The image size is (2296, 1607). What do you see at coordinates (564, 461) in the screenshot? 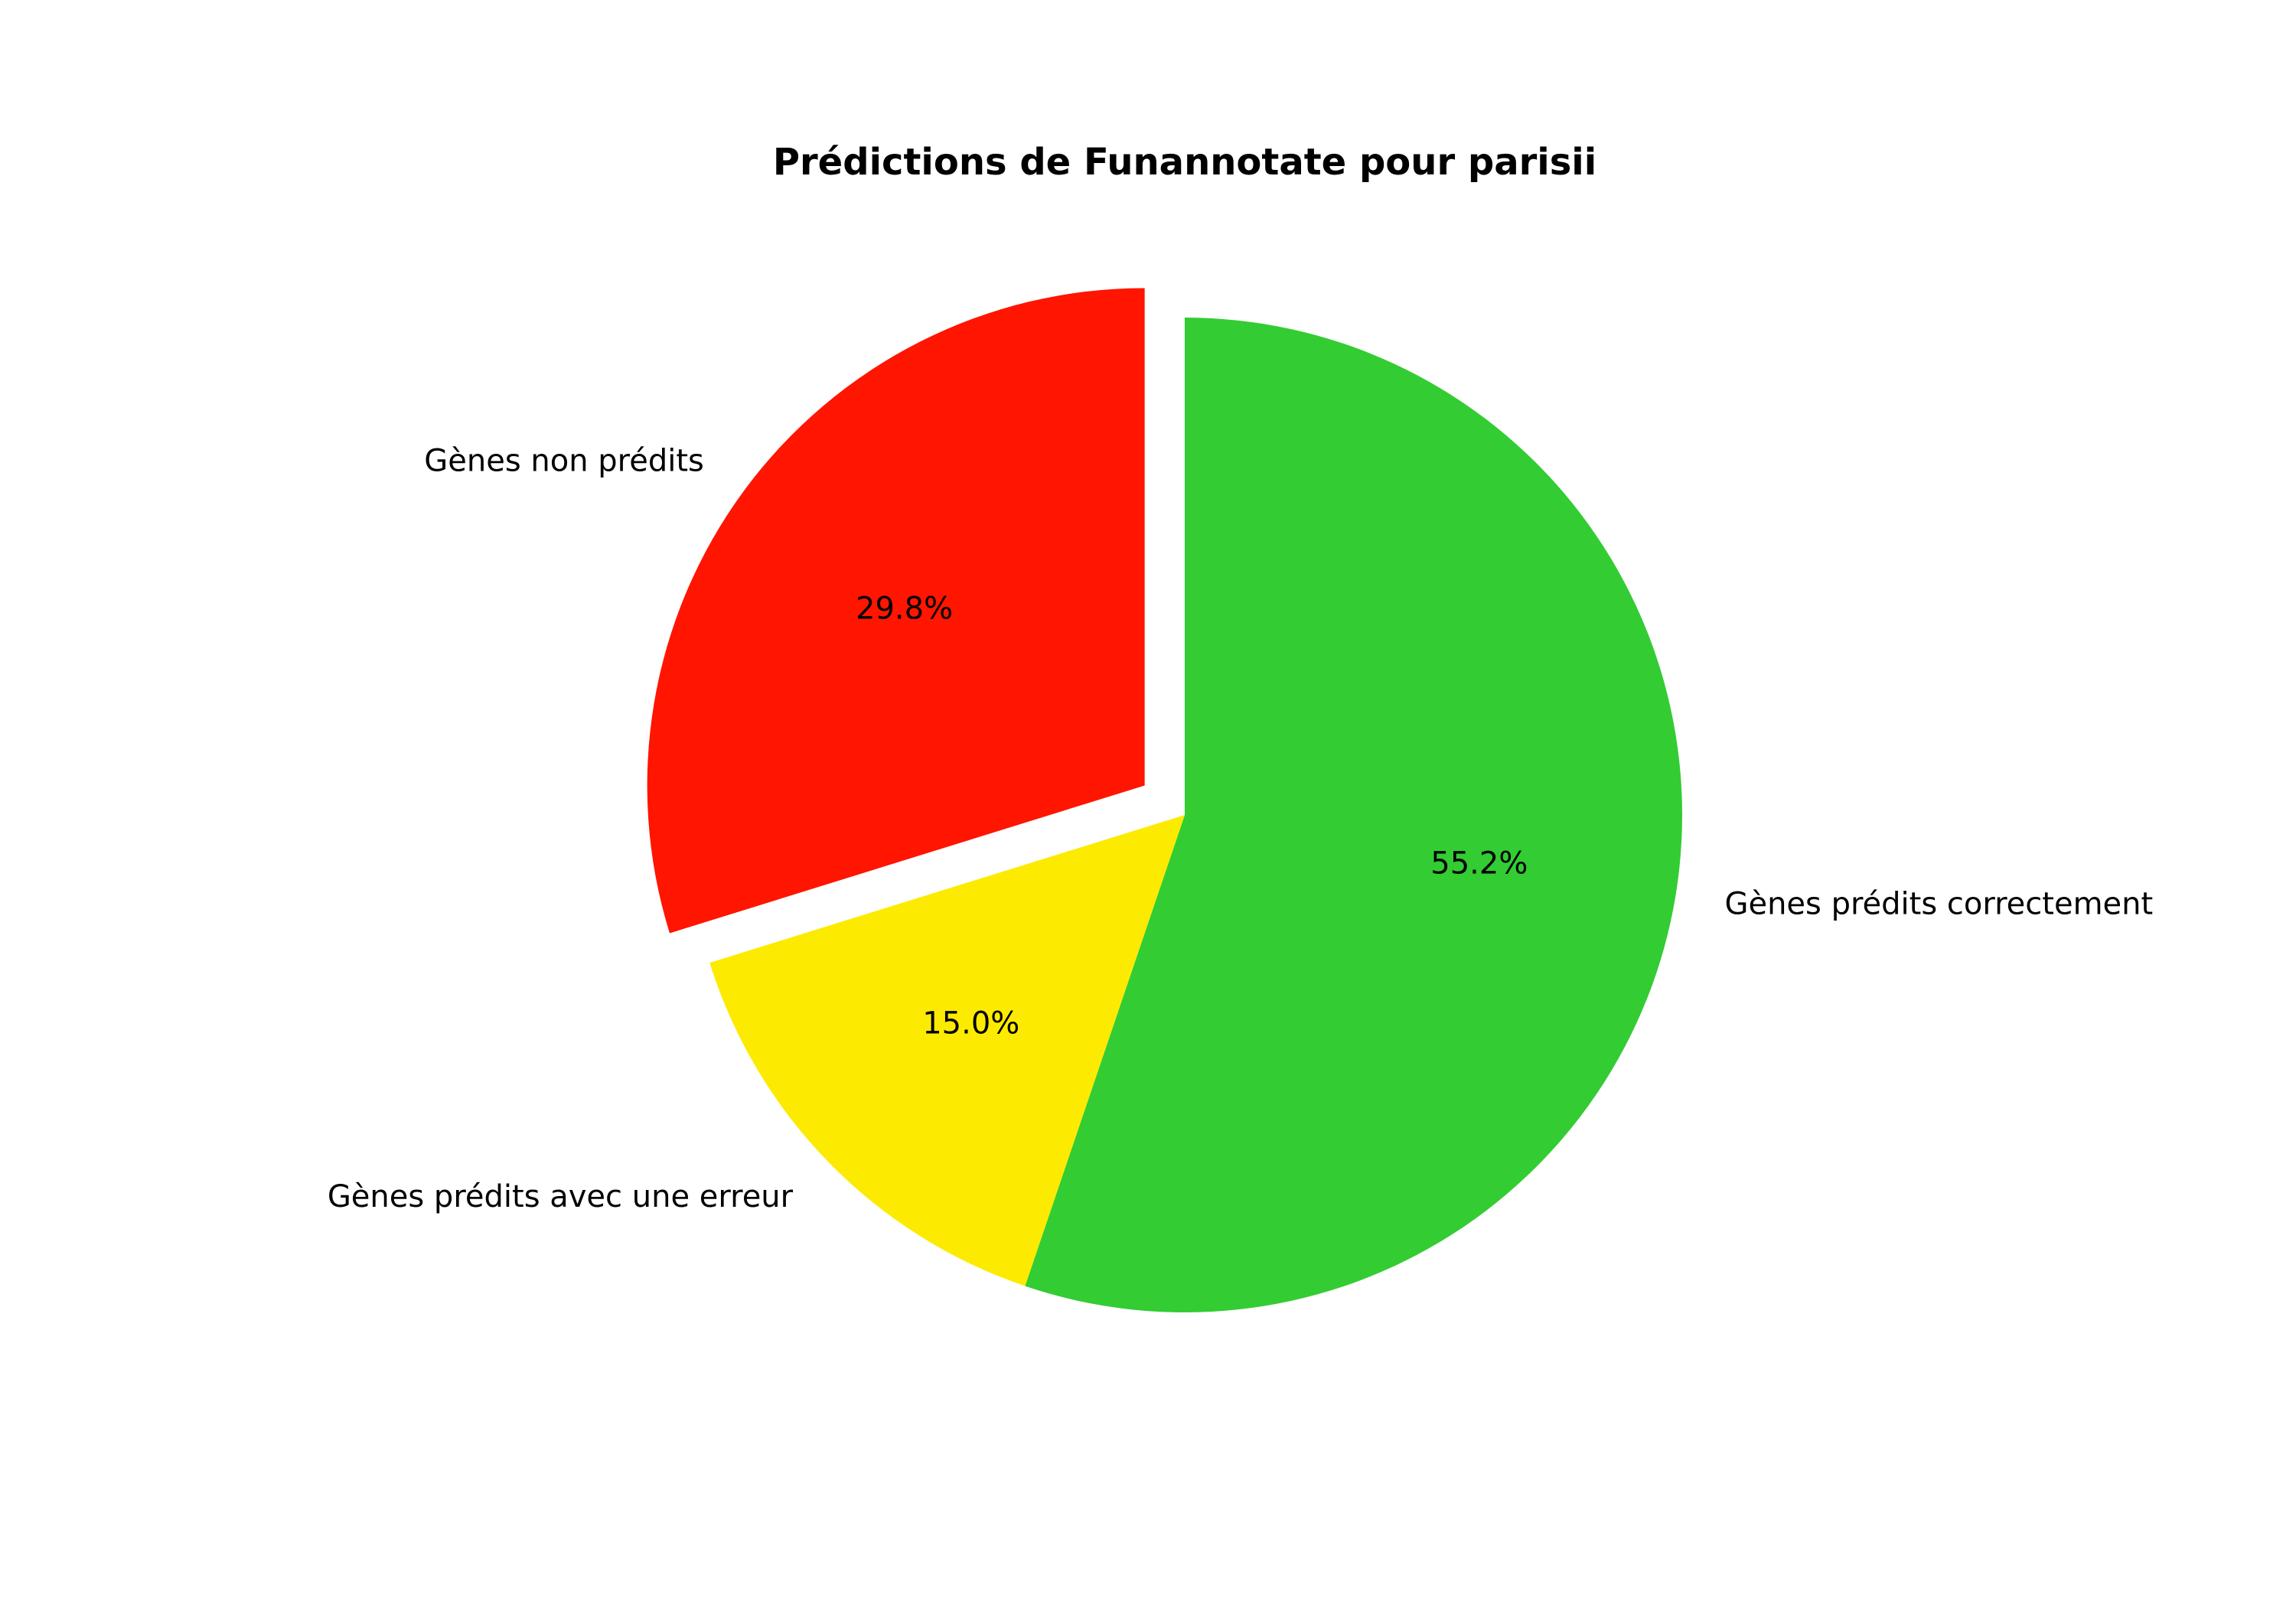
I see `pie-label-genes-non-predits: Gènes non prédits` at bounding box center [564, 461].